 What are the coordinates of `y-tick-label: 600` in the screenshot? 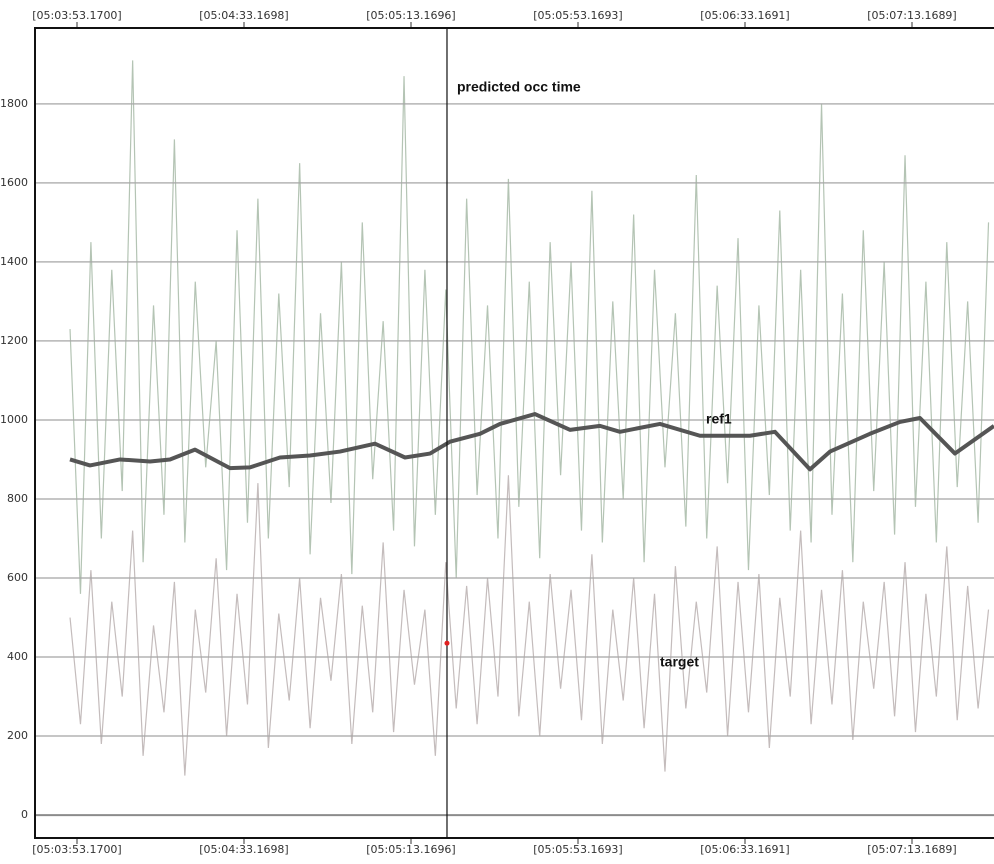 It's located at (17, 577).